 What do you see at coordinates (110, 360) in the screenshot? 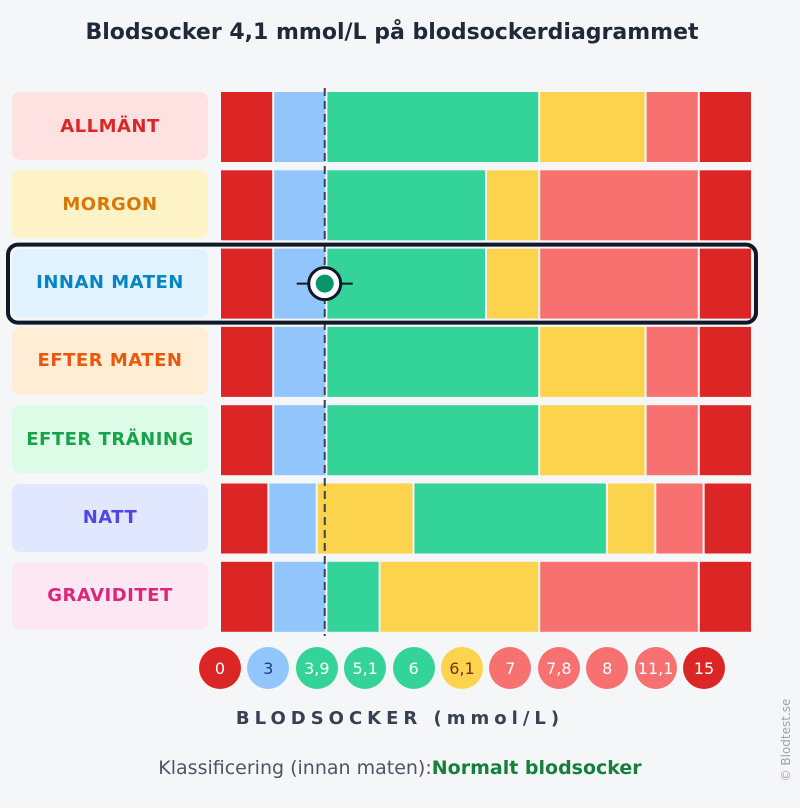
I see `row-label: EFTER MATEN` at bounding box center [110, 360].